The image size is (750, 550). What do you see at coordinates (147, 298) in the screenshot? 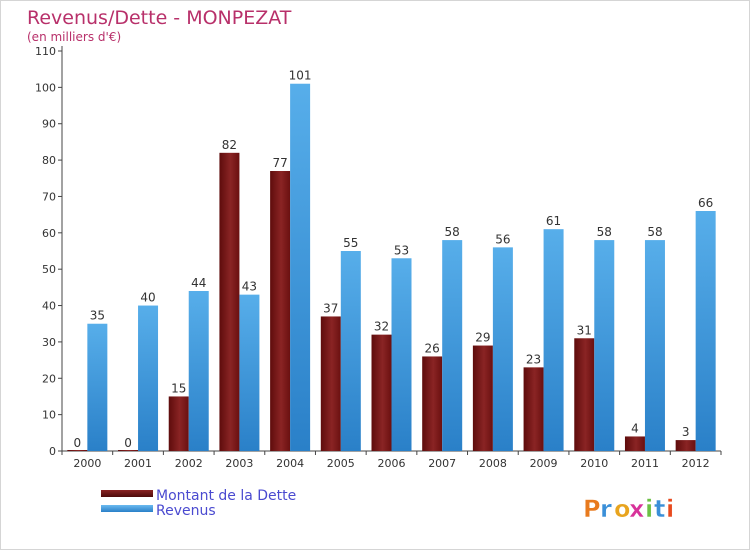
I see `value-label-revenus: 40` at bounding box center [147, 298].